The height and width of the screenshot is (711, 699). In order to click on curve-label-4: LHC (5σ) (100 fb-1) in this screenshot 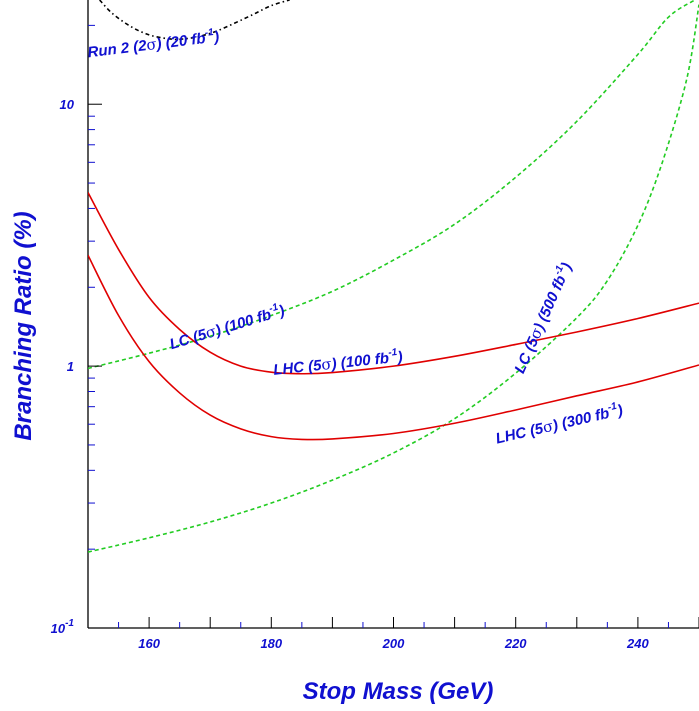, I will do `click(337, 362)`.